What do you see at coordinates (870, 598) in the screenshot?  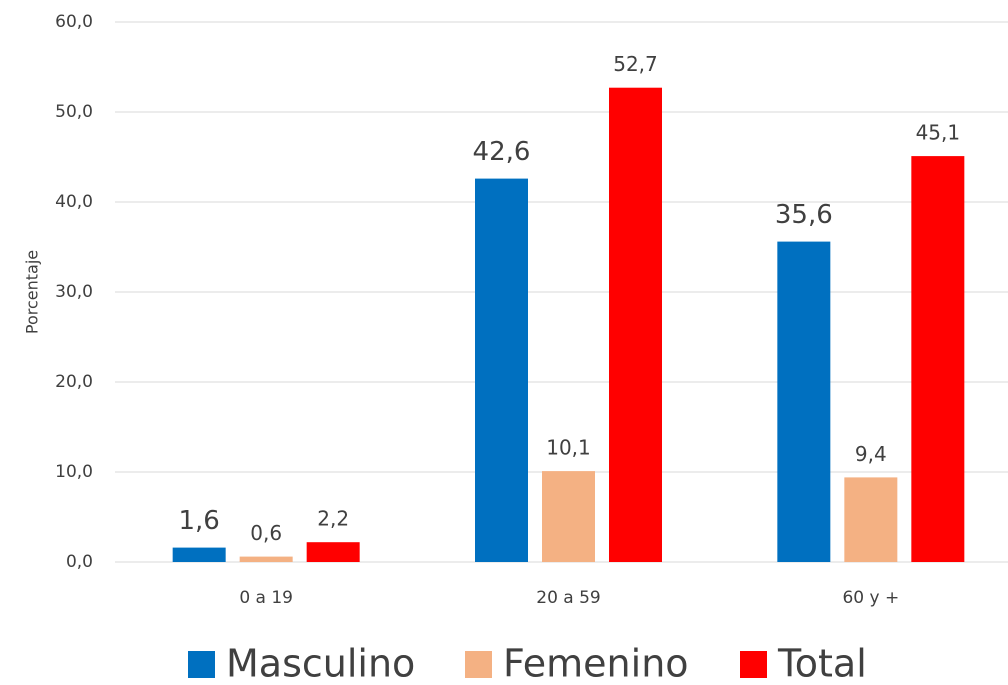 I see `x-tick-label: 60 y +` at bounding box center [870, 598].